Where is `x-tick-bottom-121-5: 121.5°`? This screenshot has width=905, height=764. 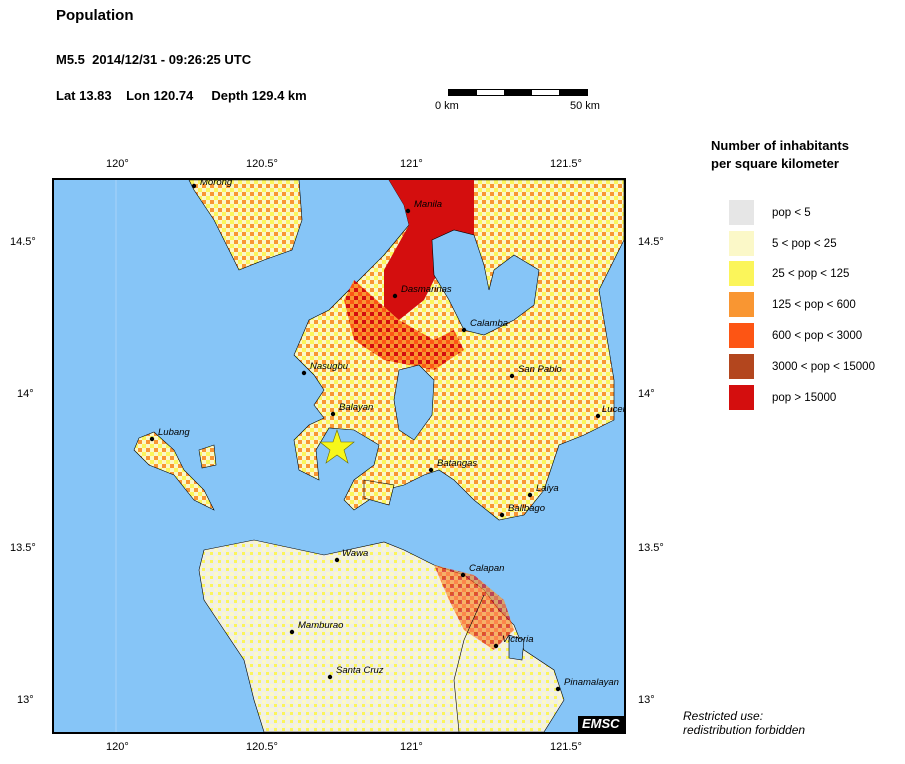 x-tick-bottom-121-5: 121.5° is located at coordinates (566, 747).